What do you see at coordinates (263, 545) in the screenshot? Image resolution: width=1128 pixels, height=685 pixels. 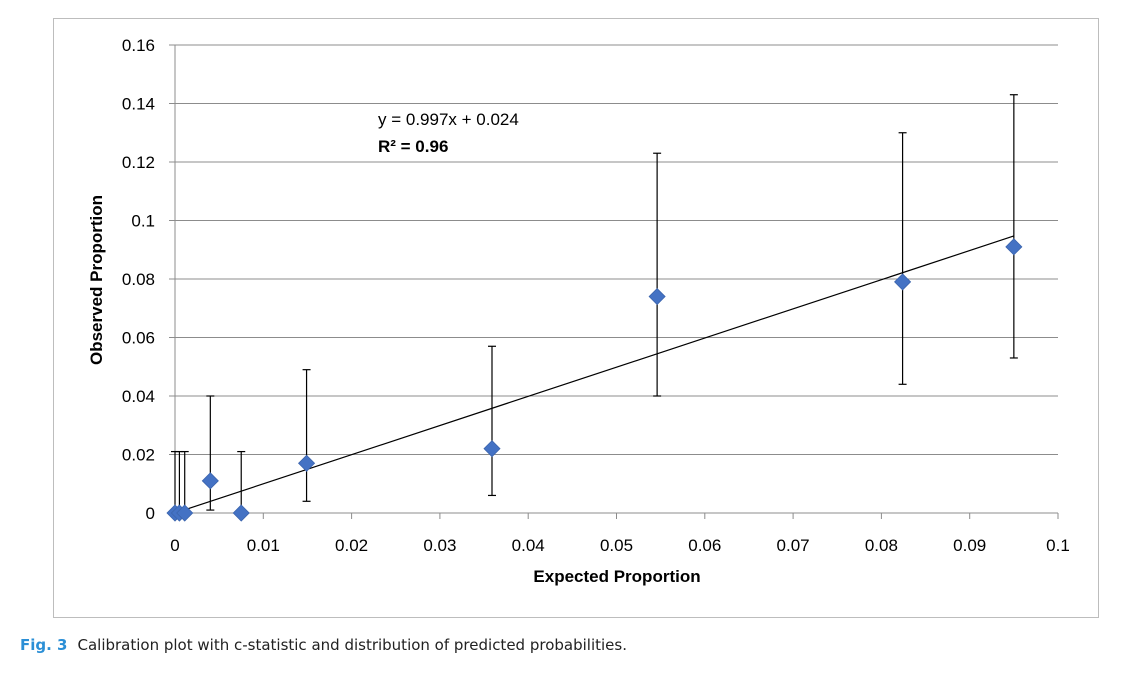 I see `x-tick-label: 0.01` at bounding box center [263, 545].